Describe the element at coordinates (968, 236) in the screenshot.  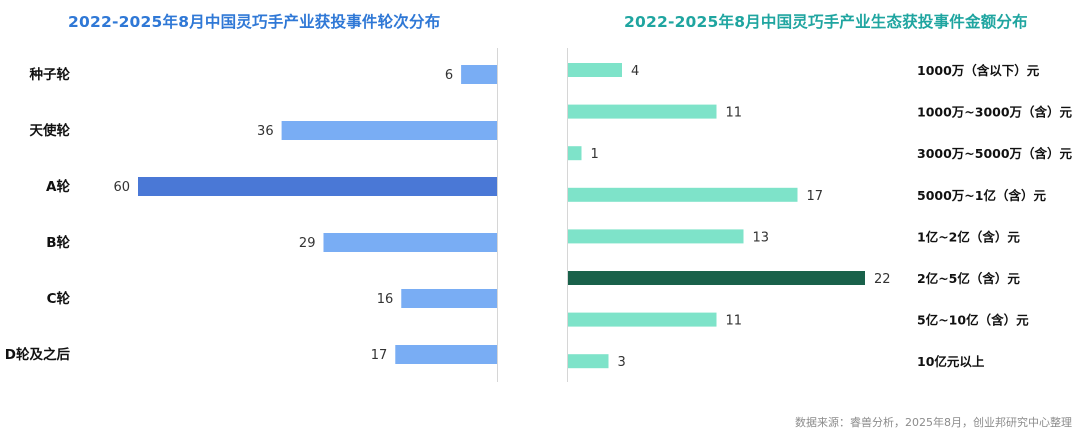
I see `category-label-5: 1亿~2亿（含）元` at that location.